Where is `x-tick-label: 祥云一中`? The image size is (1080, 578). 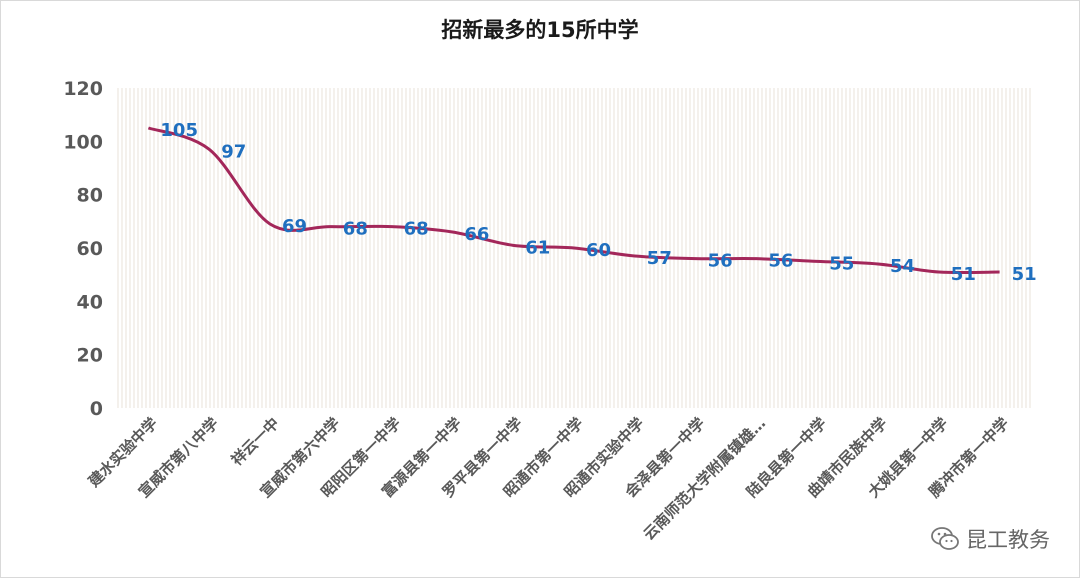 x-tick-label: 祥云一中 is located at coordinates (255, 441).